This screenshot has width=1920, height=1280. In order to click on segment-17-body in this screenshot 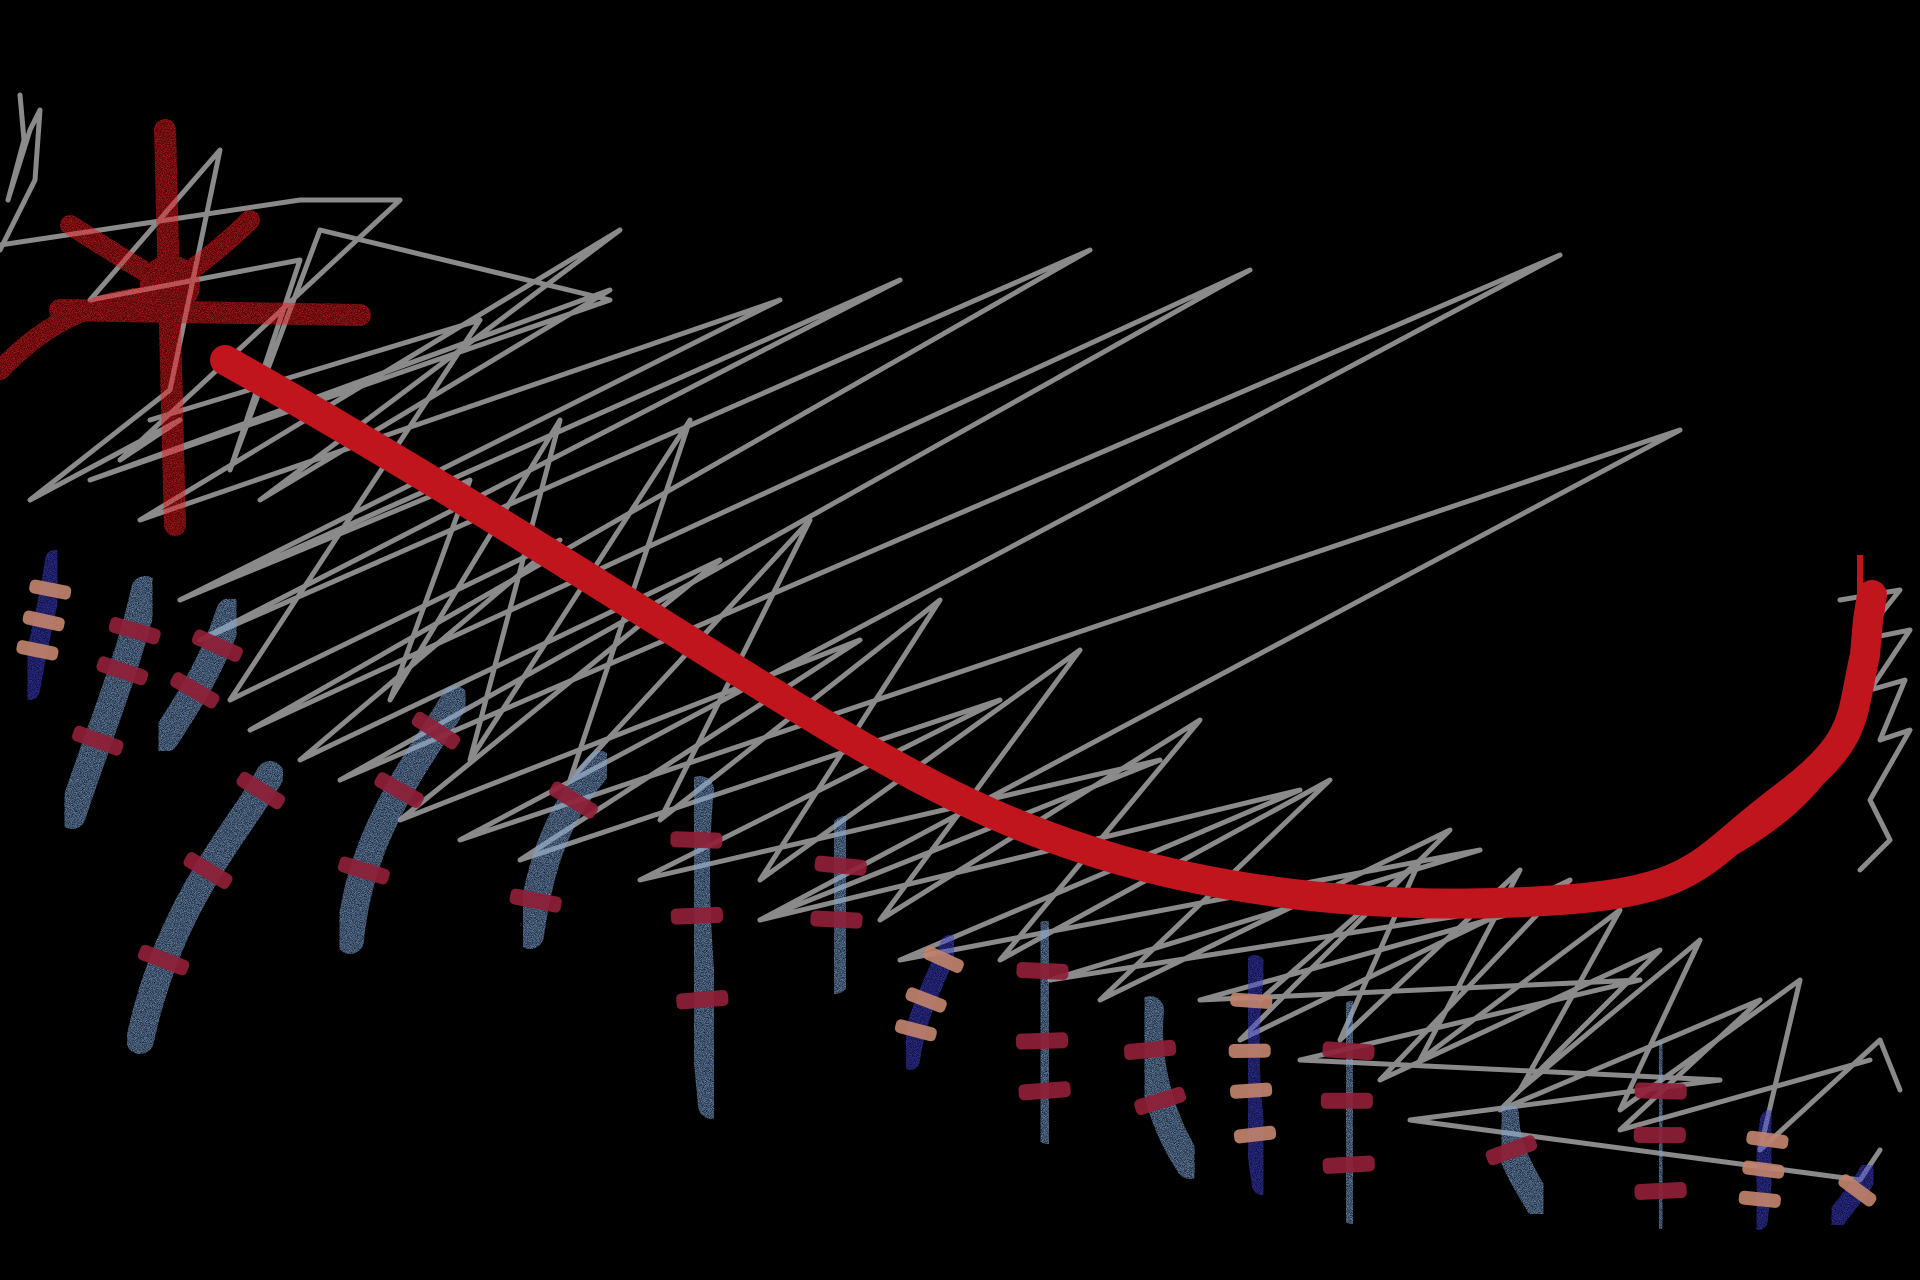, I will do `click(1852, 1195)`.